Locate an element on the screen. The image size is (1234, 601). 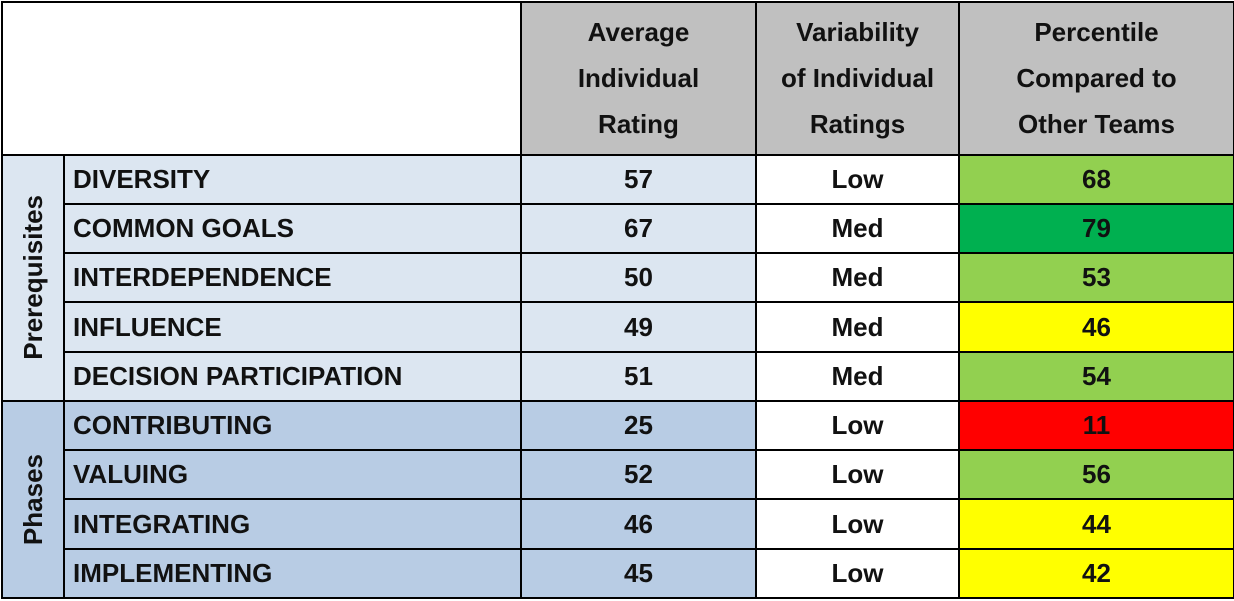
column-header: Average Individual Rating is located at coordinates (638, 78).